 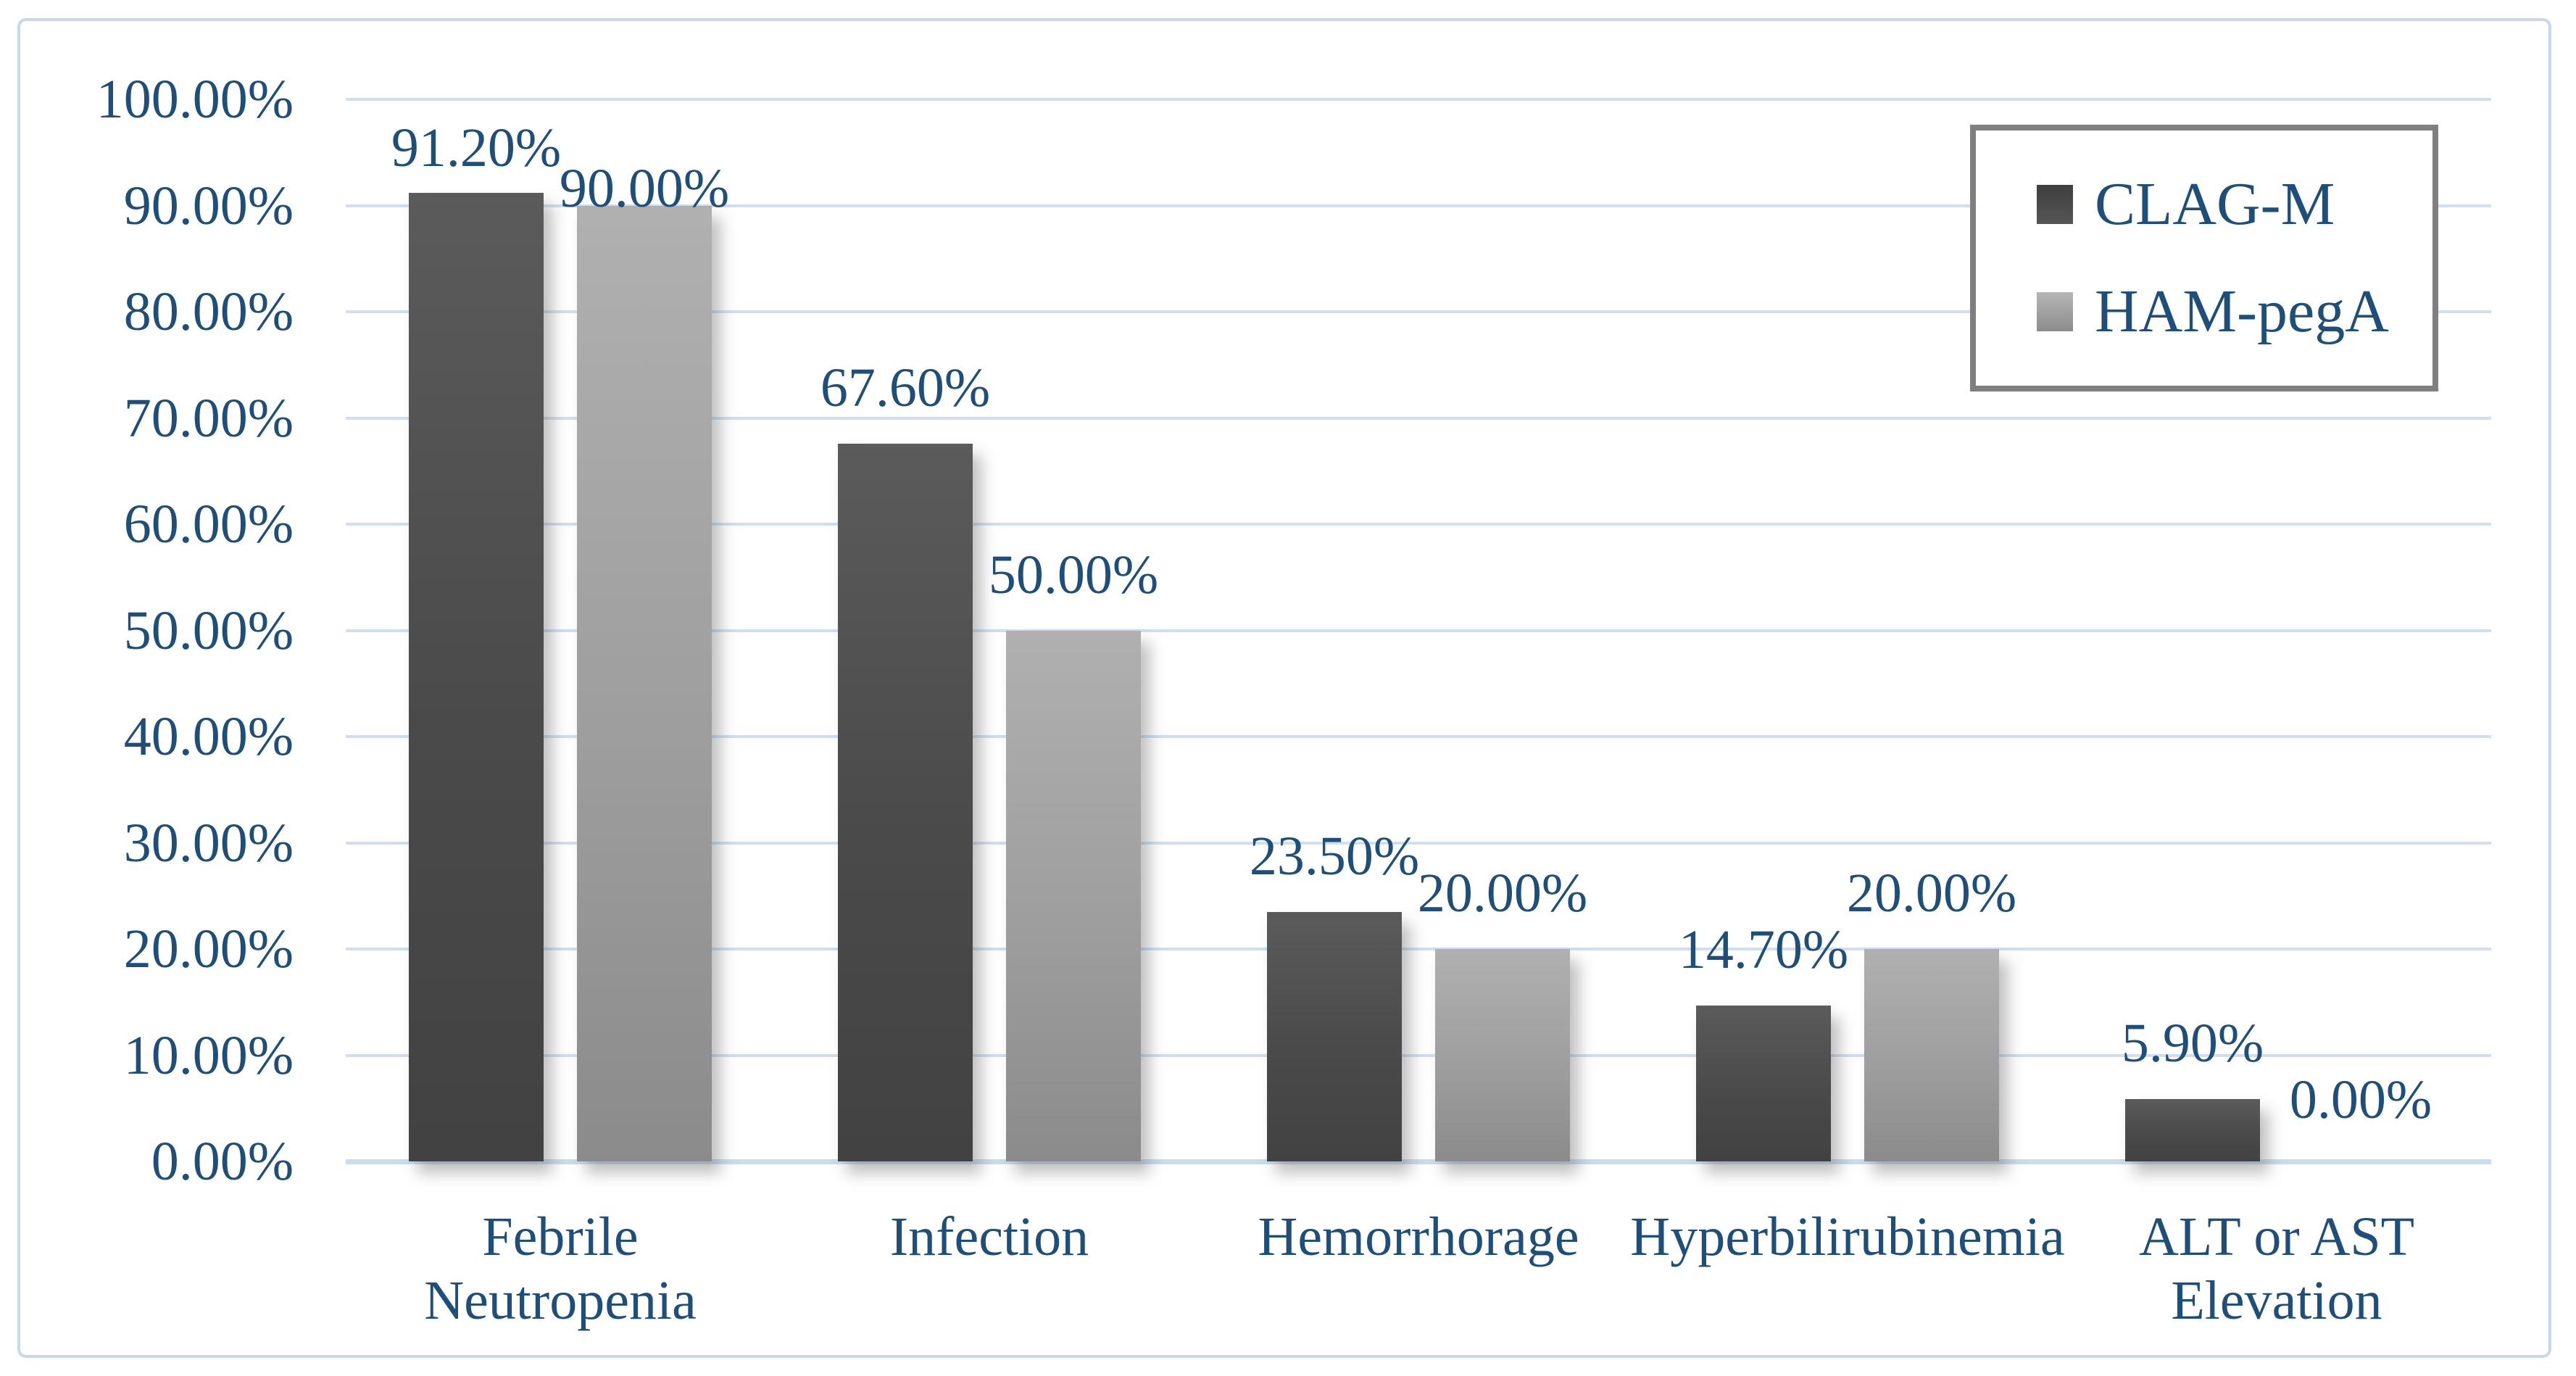 What do you see at coordinates (208, 949) in the screenshot?
I see `y-axis-tick-label: 20.00%` at bounding box center [208, 949].